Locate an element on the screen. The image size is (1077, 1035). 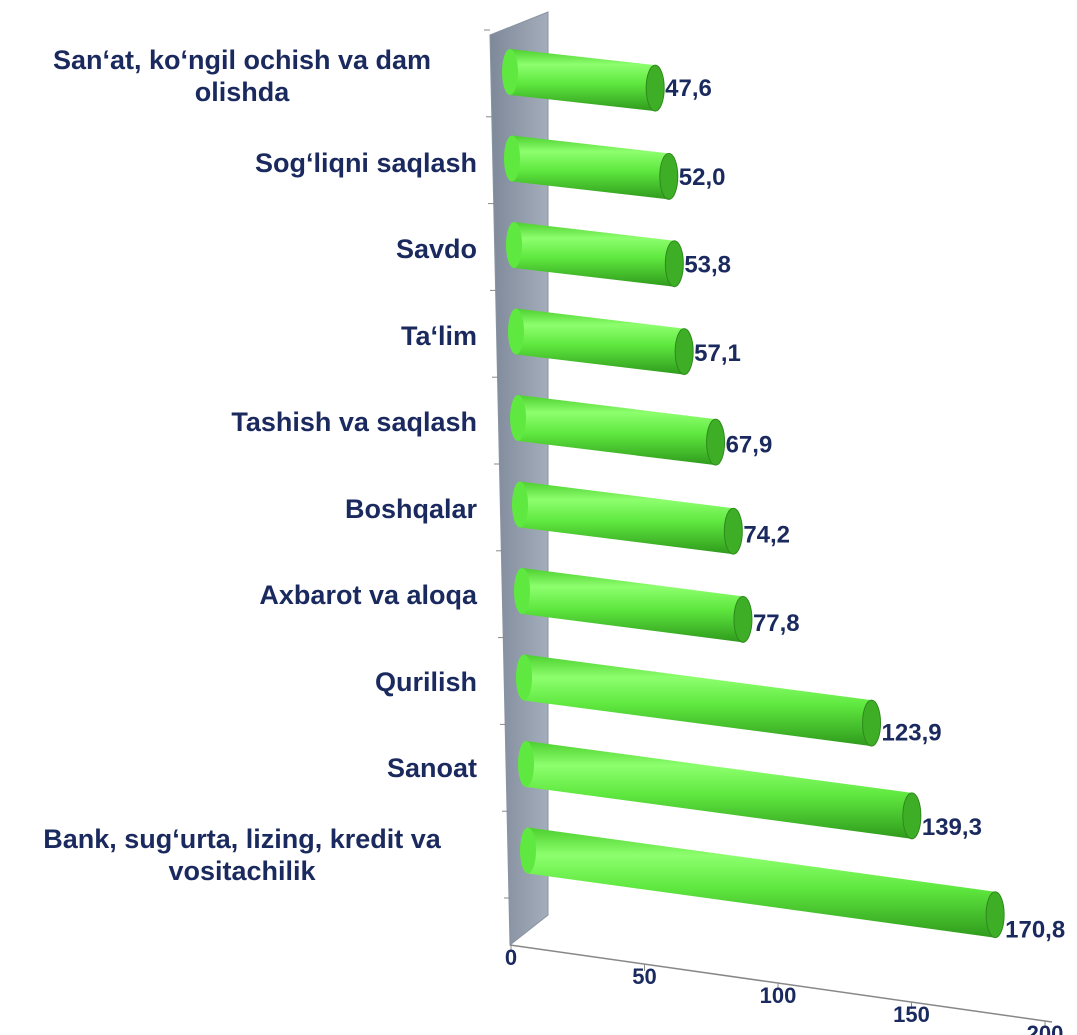
category-label: Qurilish is located at coordinates (425, 681).